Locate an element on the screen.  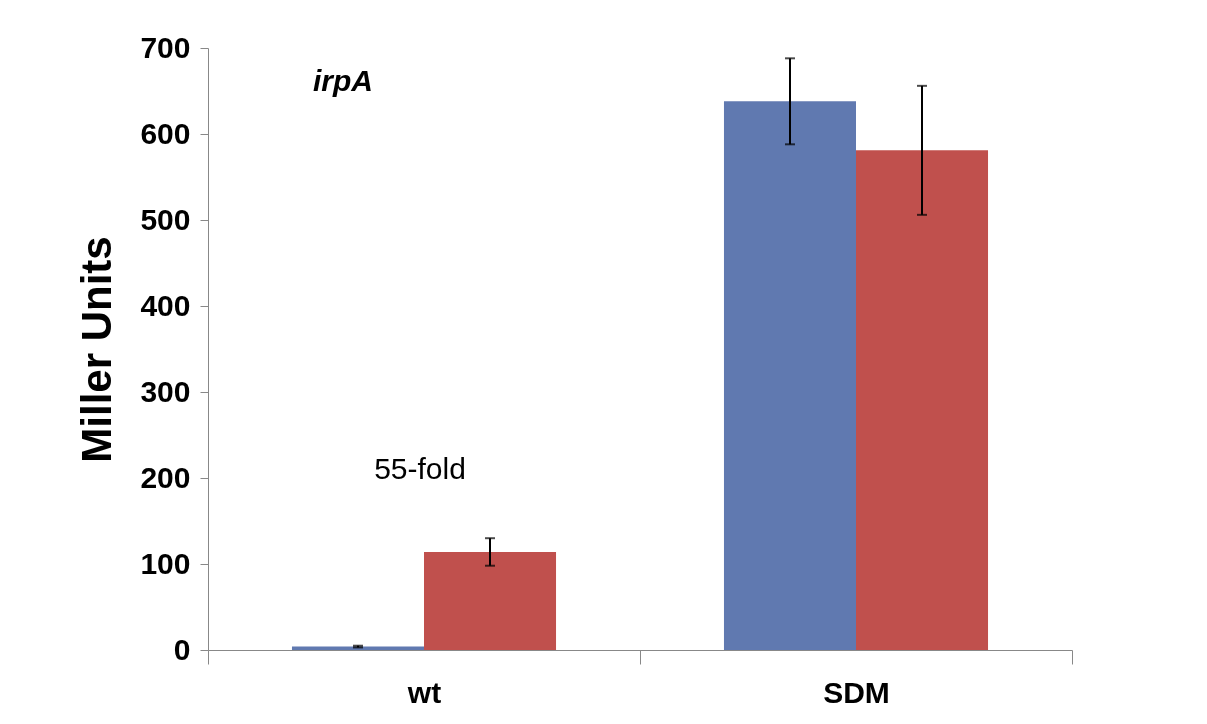
y-tick-label: 500 is located at coordinates (165, 219).